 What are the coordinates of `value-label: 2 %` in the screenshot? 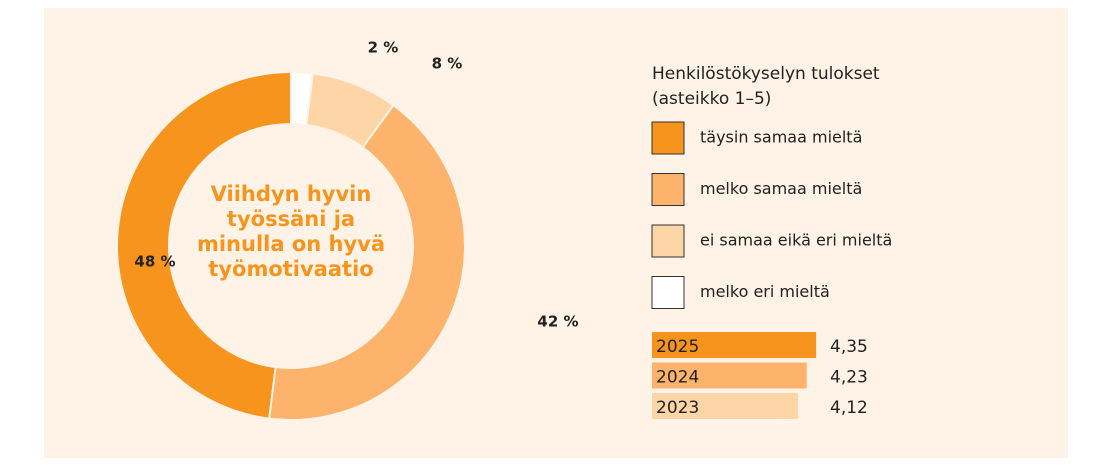 It's located at (383, 48).